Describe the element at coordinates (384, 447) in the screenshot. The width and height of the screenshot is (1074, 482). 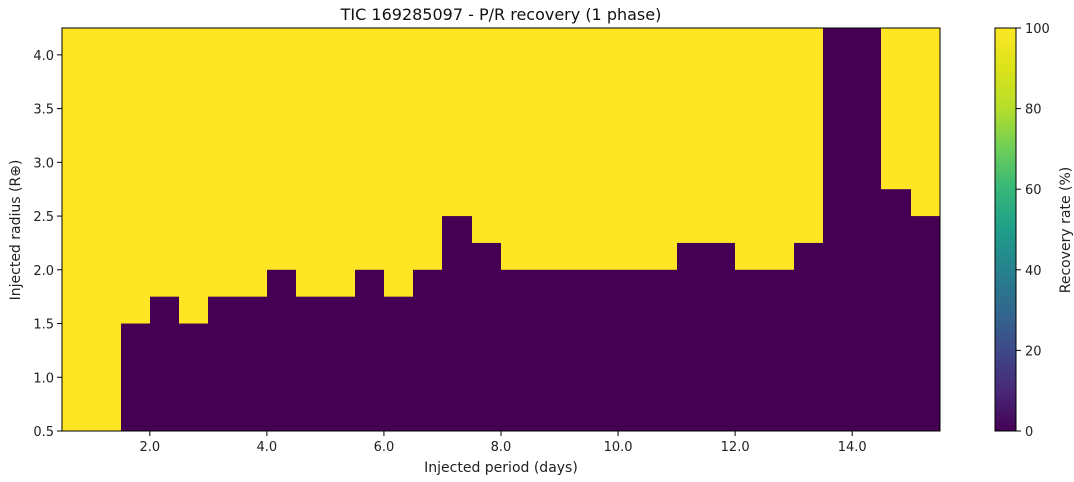
I see `x-tick-label: 6.0` at that location.